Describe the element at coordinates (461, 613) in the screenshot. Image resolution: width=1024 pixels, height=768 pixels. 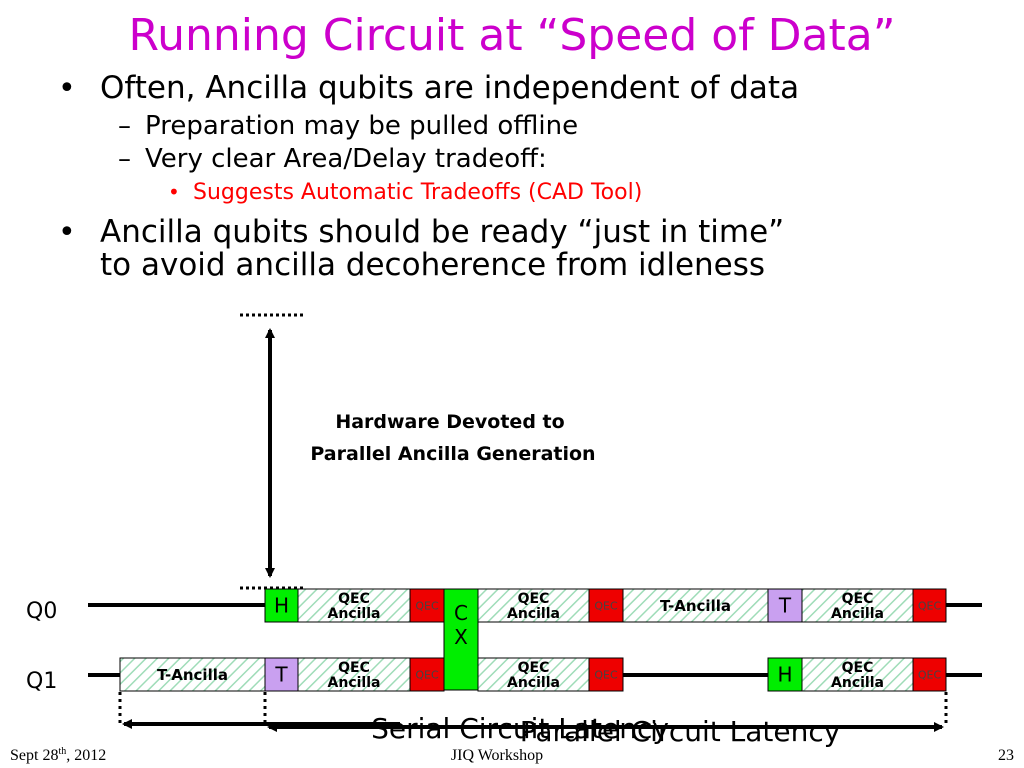
I see `gate-label-line: C` at that location.